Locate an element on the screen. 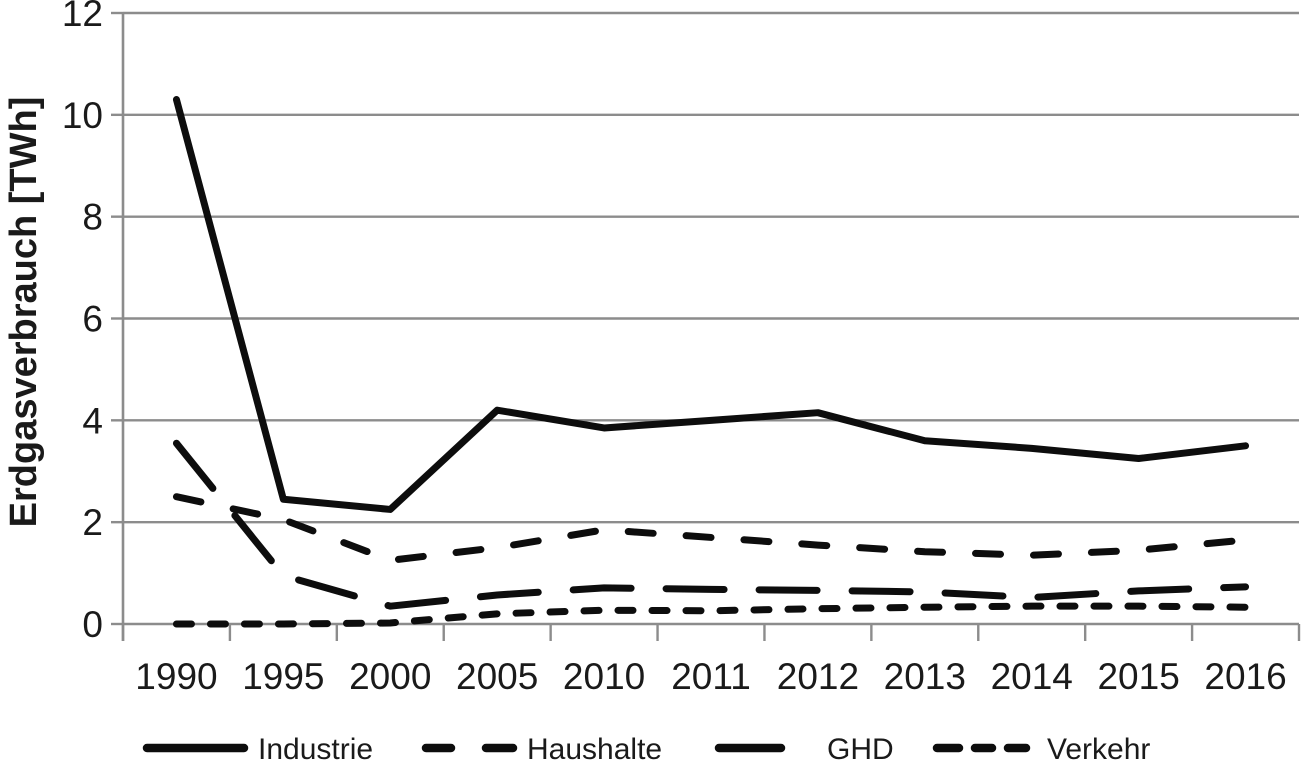  y-axis-tick-labels: 0 2 4 6 8 10 12 is located at coordinates (82, 322).